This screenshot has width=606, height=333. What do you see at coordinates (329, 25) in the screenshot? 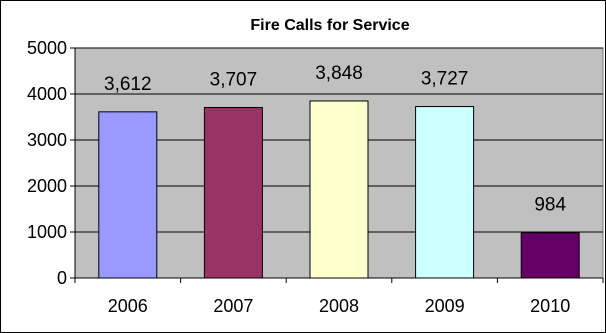
I see `chart-title: Fire Calls for Service` at bounding box center [329, 25].